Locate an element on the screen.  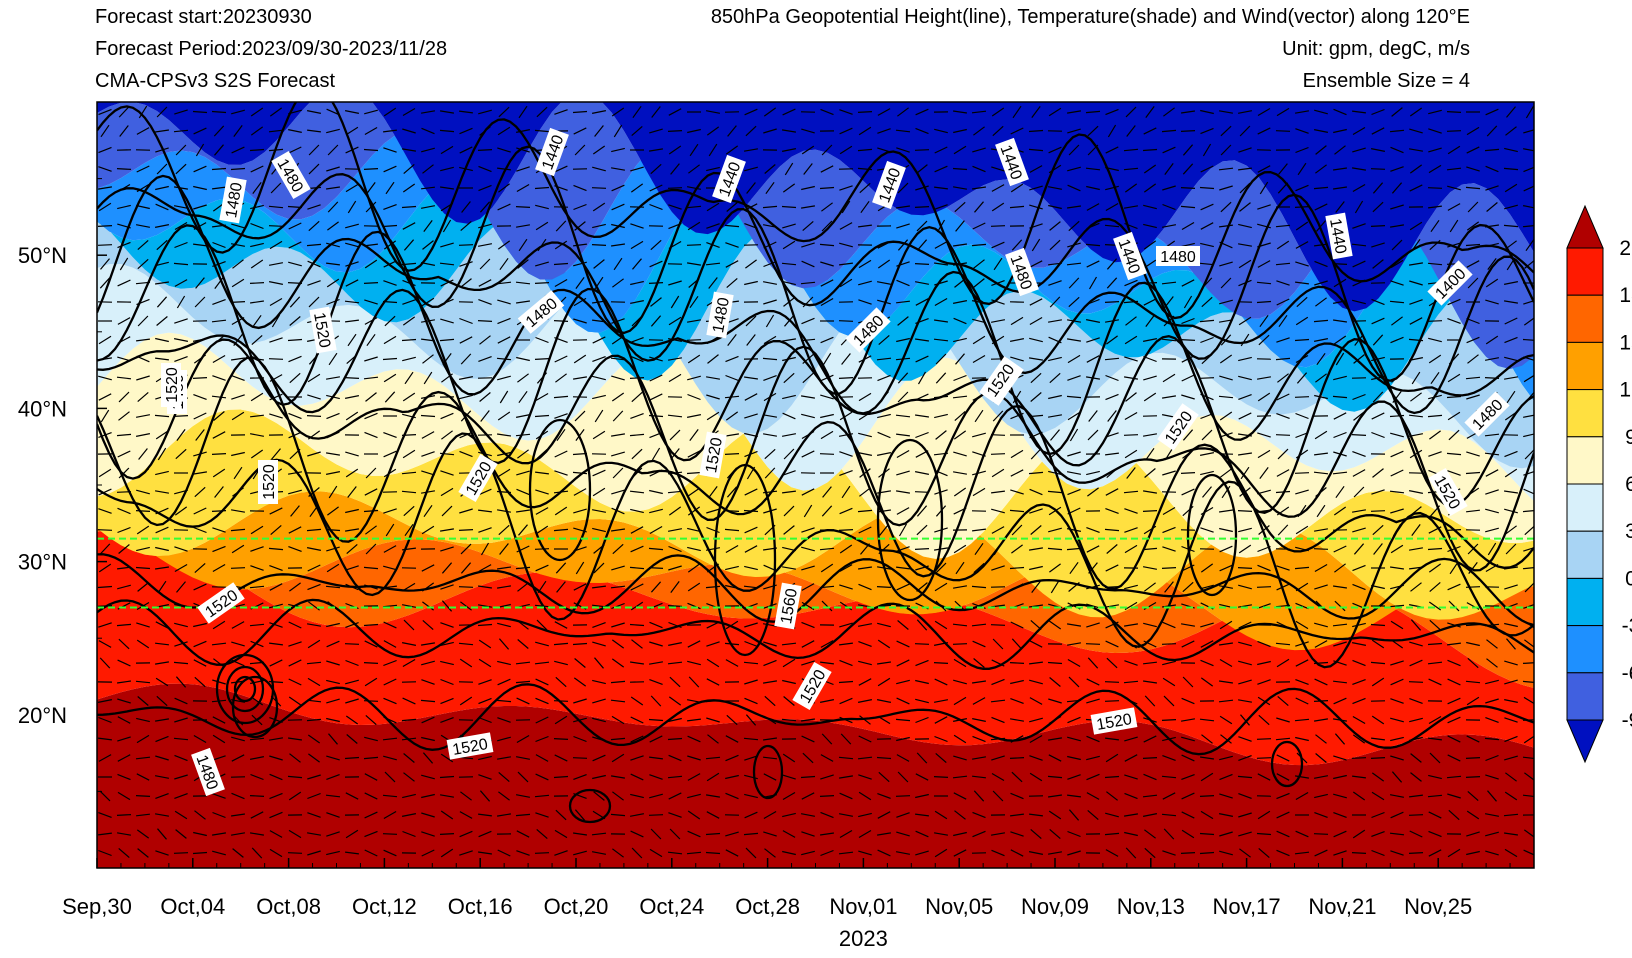
contour-label: 1520 is located at coordinates (268, 482).